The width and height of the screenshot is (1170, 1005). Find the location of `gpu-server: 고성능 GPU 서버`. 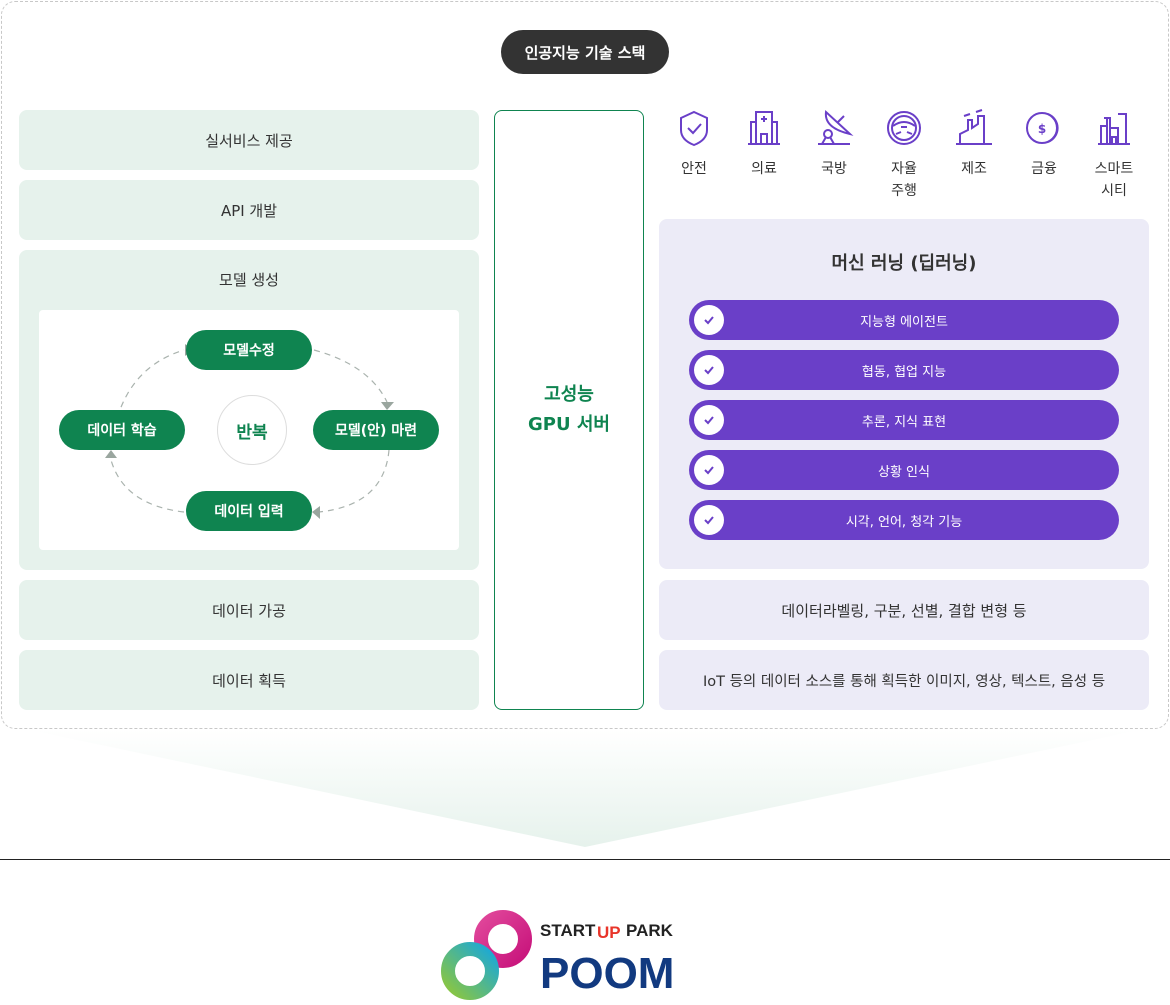

gpu-server: 고성능 GPU 서버 is located at coordinates (569, 410).